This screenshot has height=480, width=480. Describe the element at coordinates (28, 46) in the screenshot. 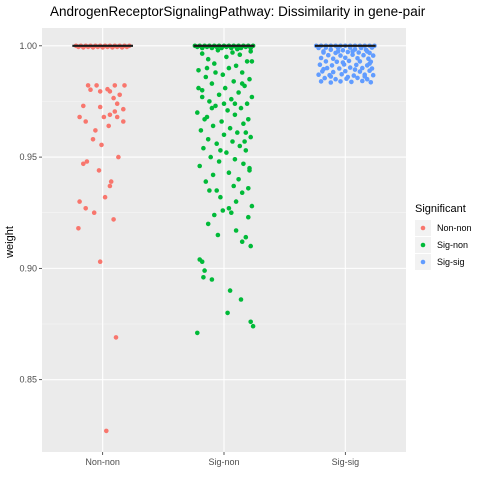

I see `y-tick-label: 1.00` at that location.